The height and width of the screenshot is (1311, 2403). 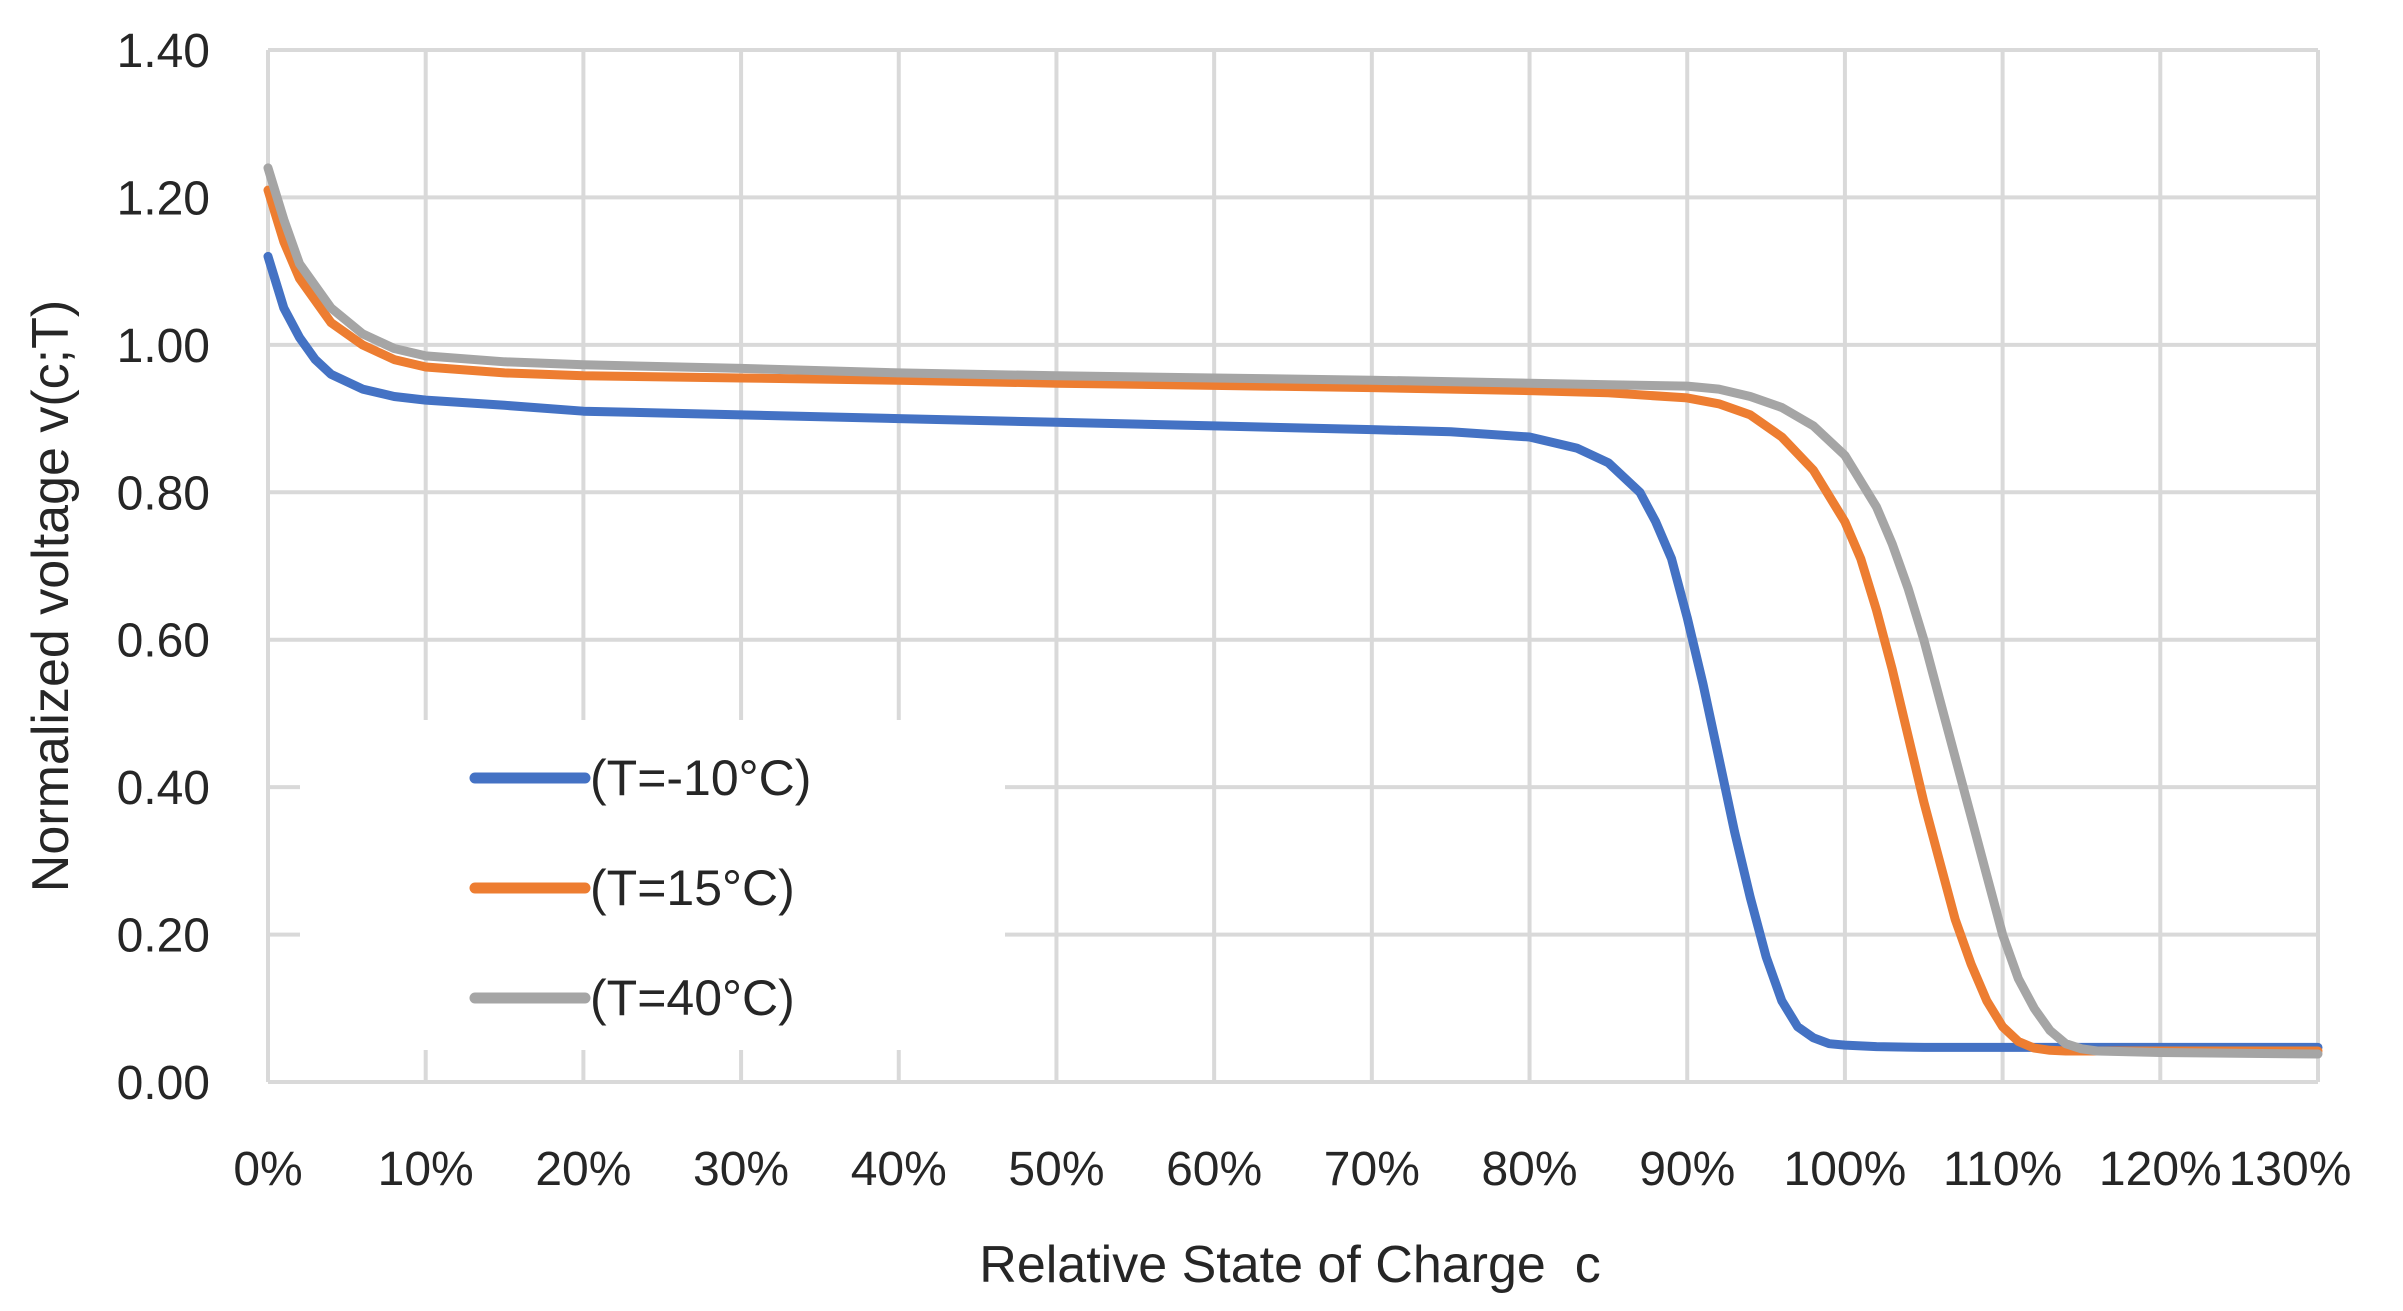 What do you see at coordinates (163, 493) in the screenshot?
I see `y-tick-label: 0.80` at bounding box center [163, 493].